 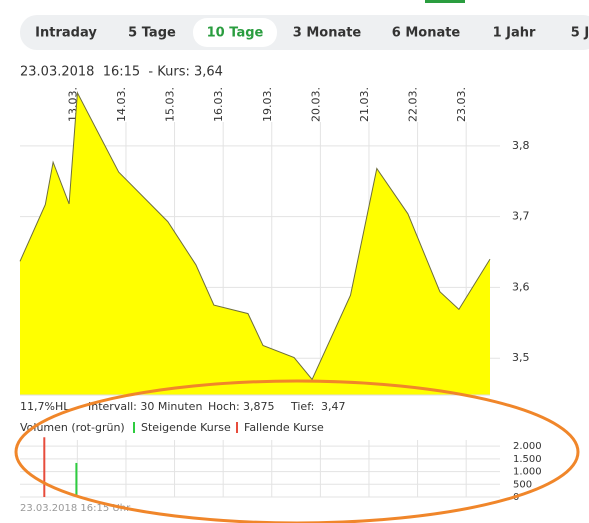 I want to click on x-tick-label: 14.03., so click(x=121, y=104).